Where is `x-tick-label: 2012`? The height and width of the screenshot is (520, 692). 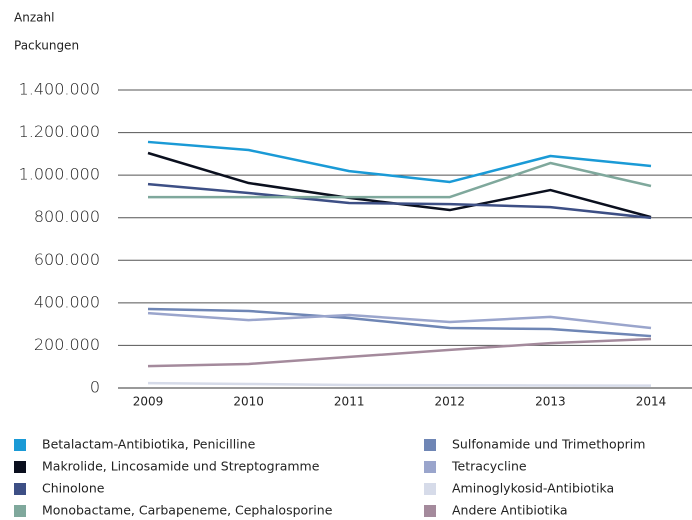
x-tick-label: 2012 is located at coordinates (450, 402).